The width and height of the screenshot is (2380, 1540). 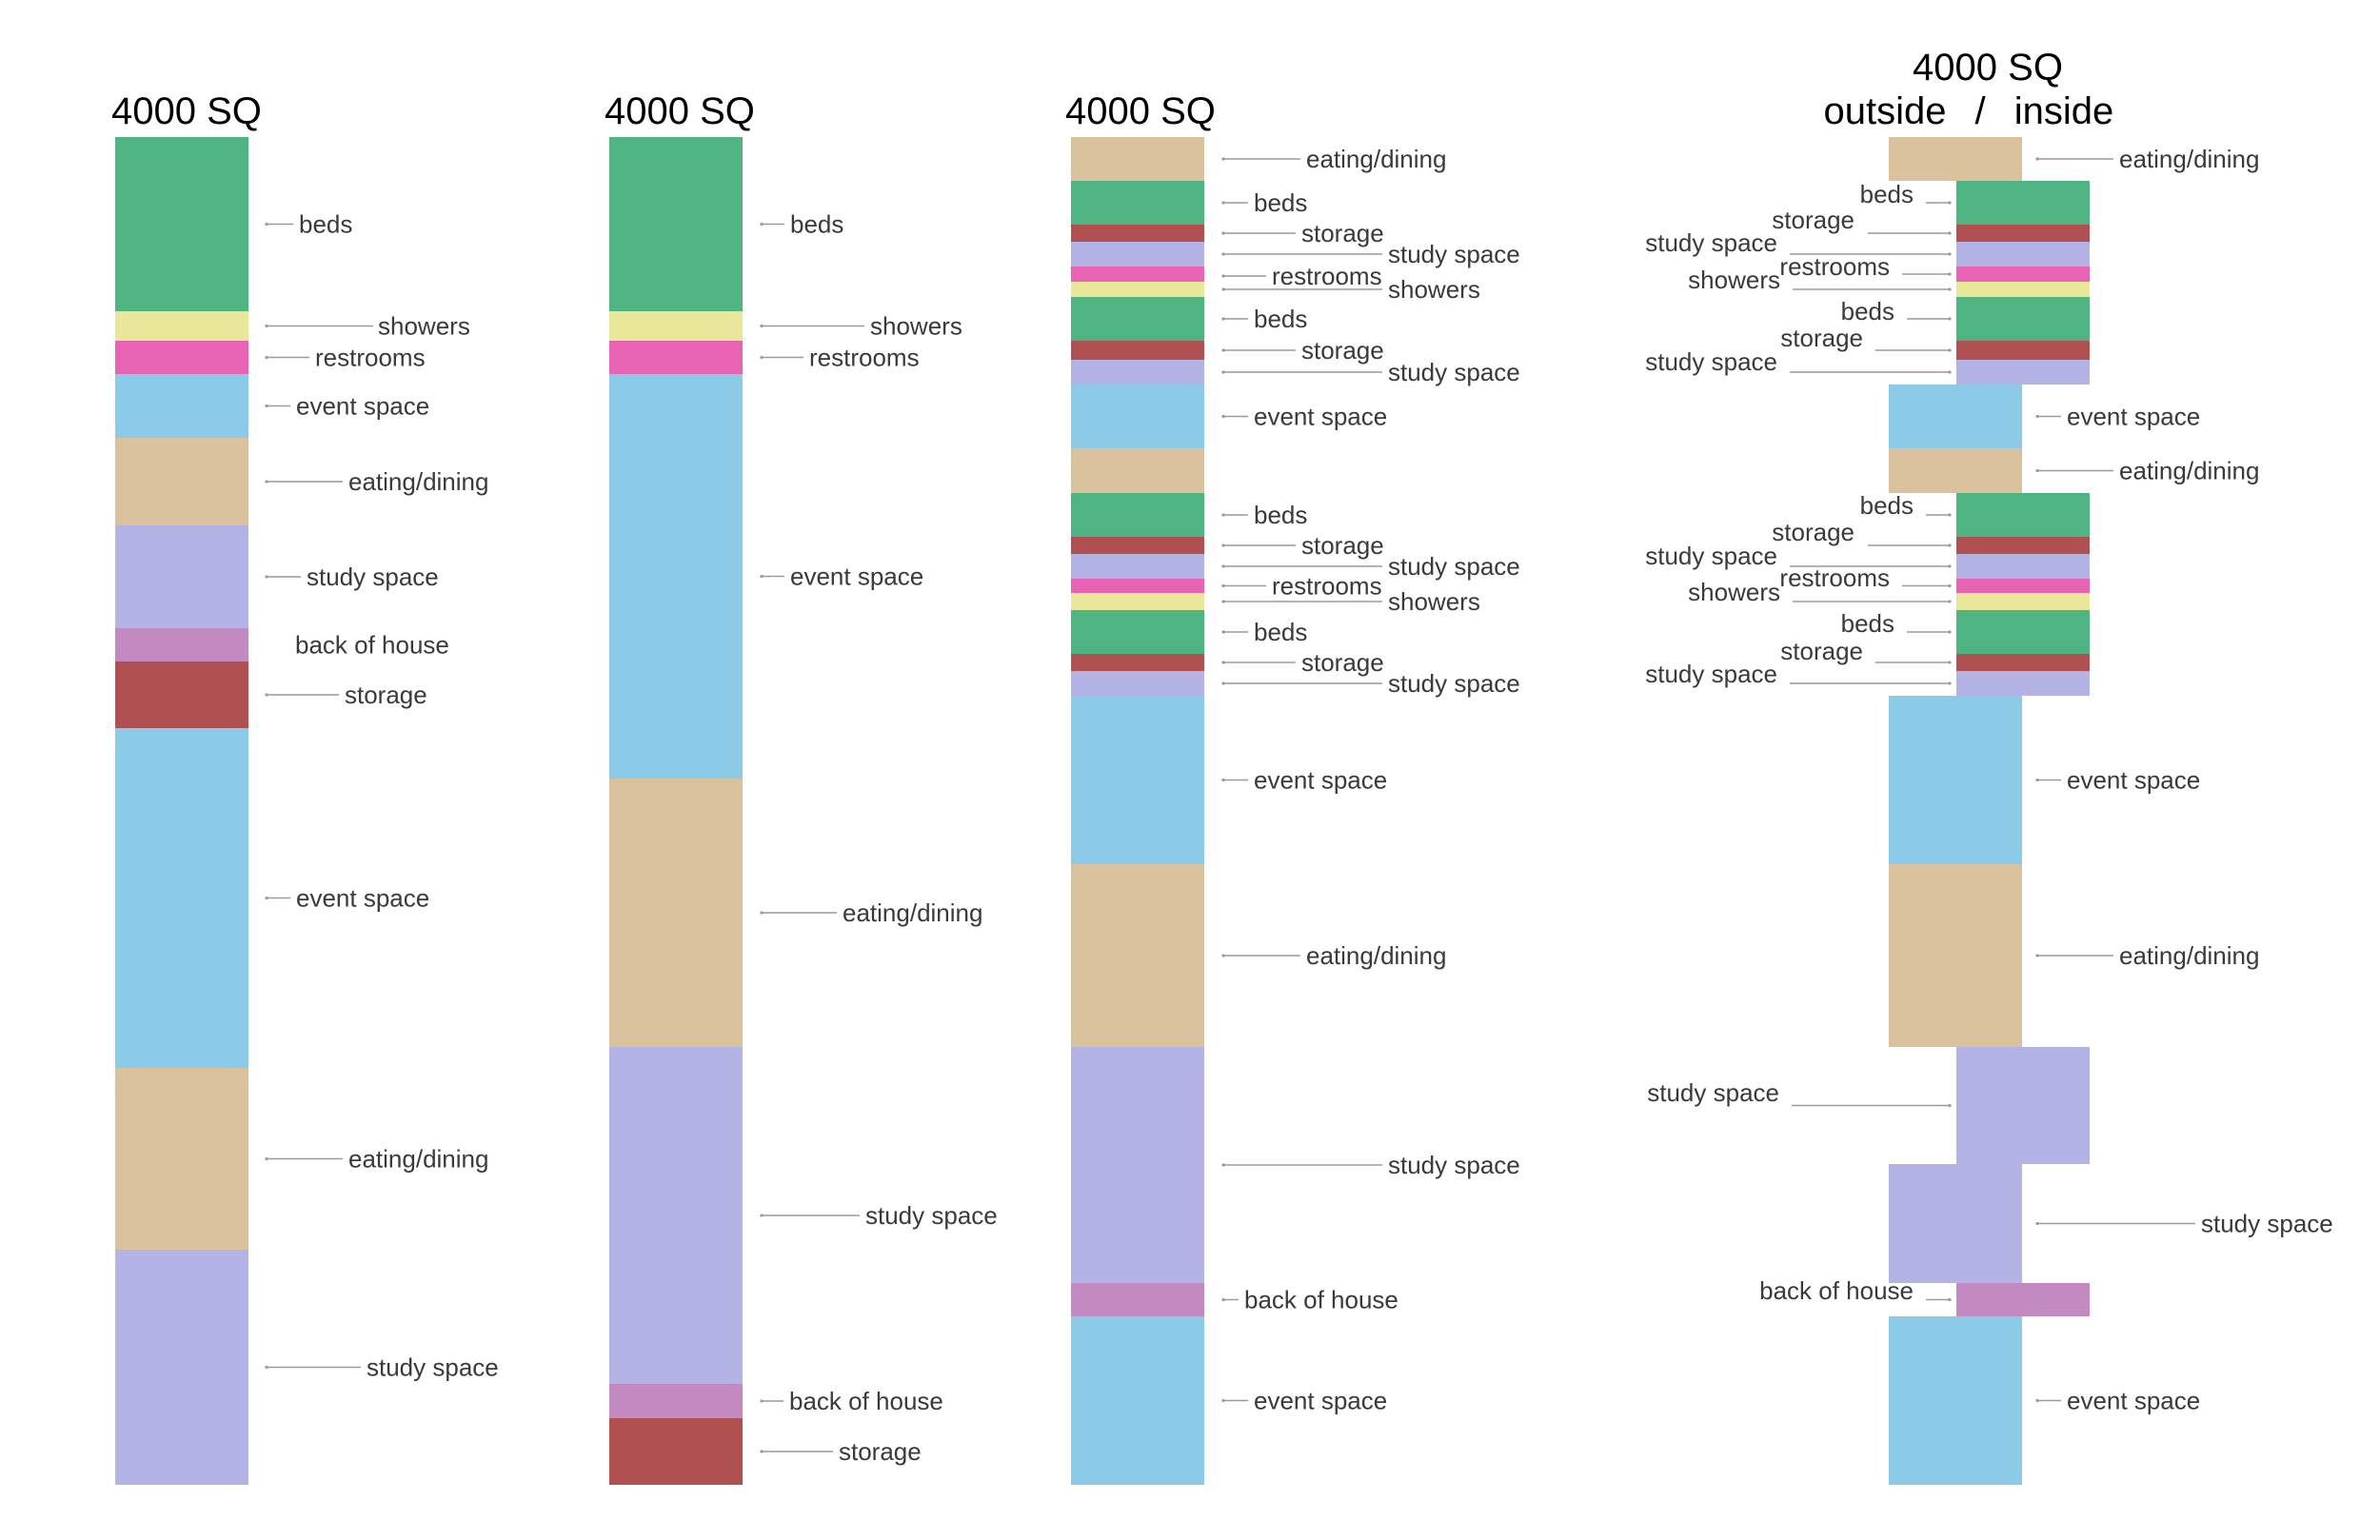 I want to click on block-label: event space, so click(x=362, y=898).